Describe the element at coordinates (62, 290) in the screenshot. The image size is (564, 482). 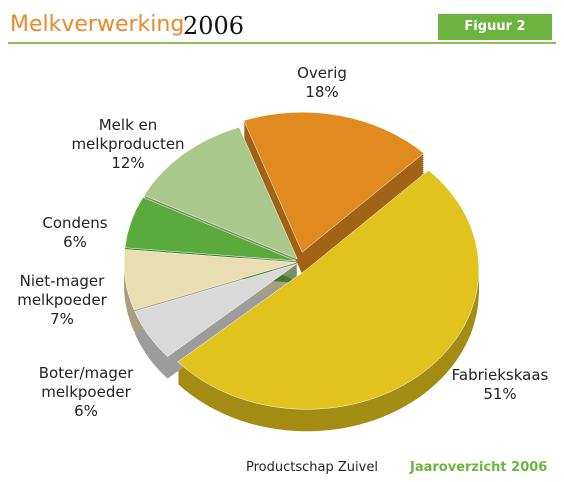
I see `slice-label: Niet-mager melkpoeder` at that location.